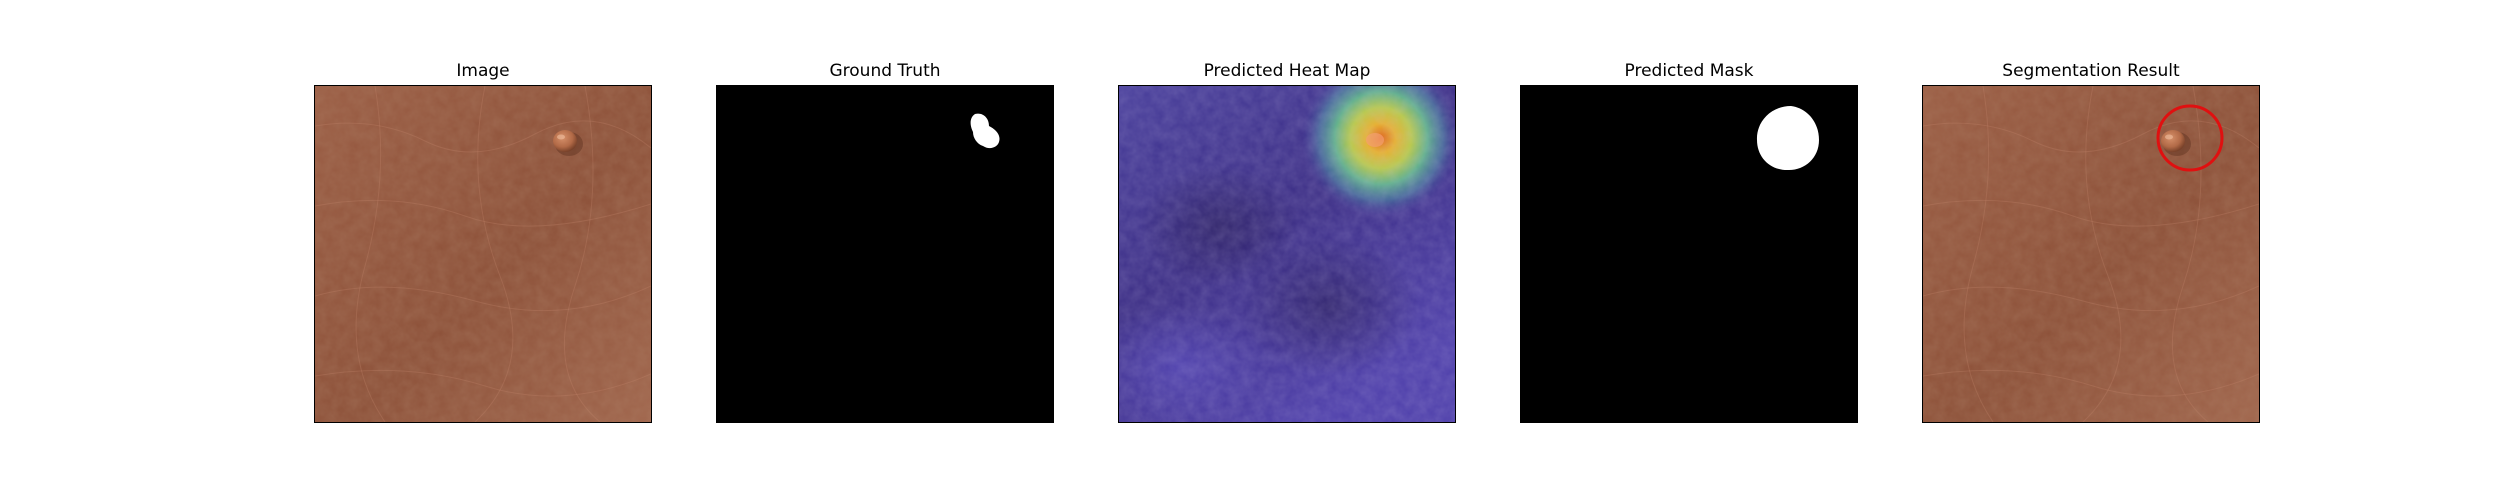  I want to click on image-panel, so click(483, 254).